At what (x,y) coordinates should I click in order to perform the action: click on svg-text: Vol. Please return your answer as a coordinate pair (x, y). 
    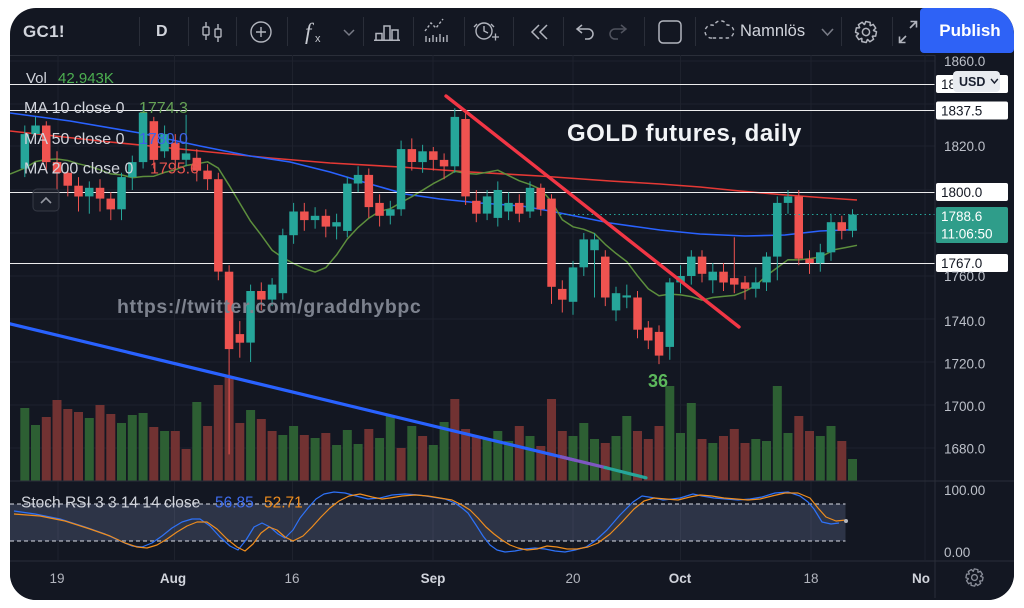
    Looking at the image, I should click on (36, 78).